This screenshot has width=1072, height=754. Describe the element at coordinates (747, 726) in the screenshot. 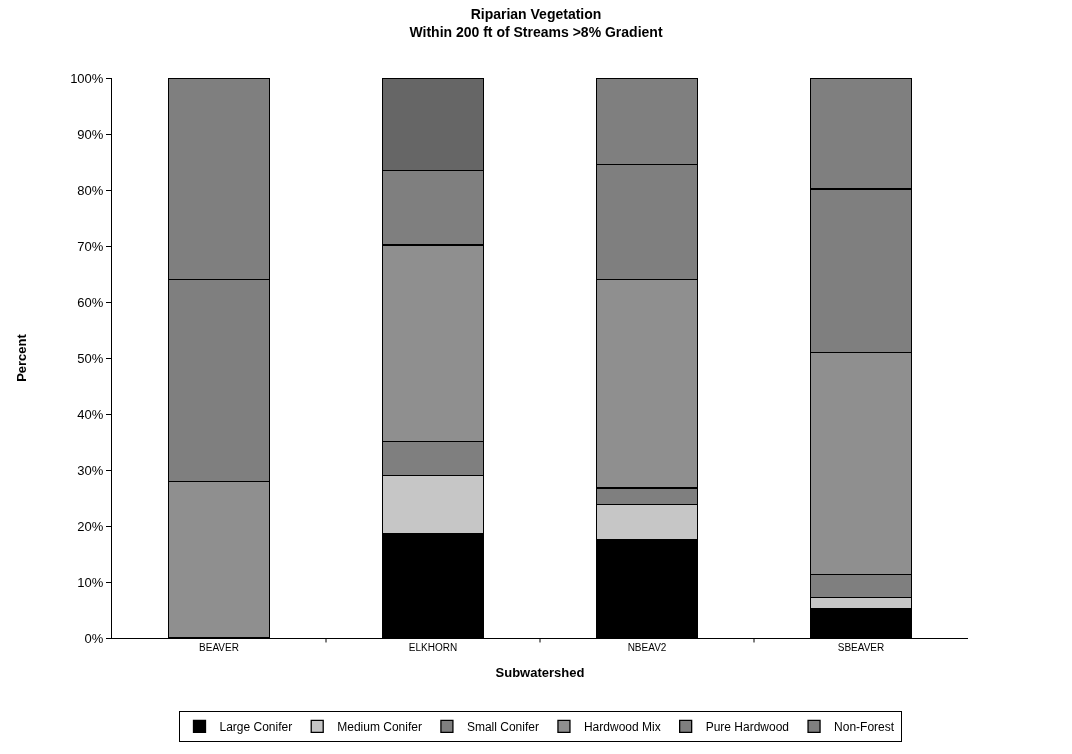

I see `legend-label: Pure Hardwood` at that location.